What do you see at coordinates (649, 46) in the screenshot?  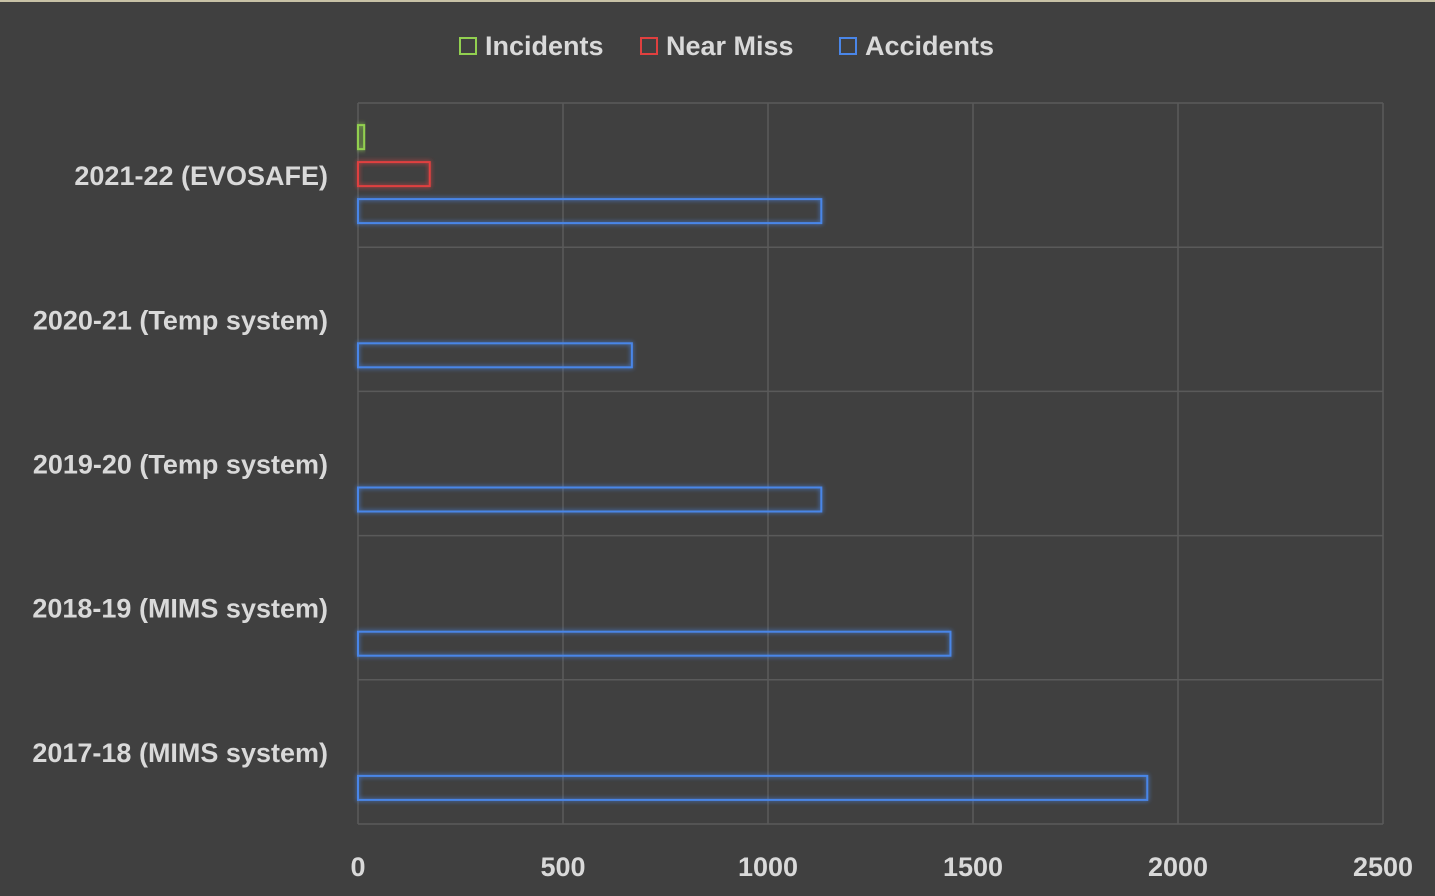 I see `legend-swatch-near-miss` at bounding box center [649, 46].